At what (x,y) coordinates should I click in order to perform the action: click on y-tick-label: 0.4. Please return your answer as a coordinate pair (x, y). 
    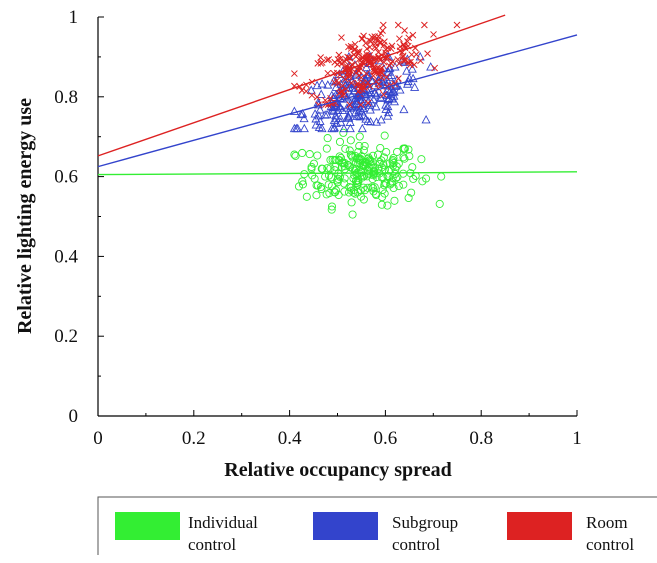
    Looking at the image, I should click on (66, 256).